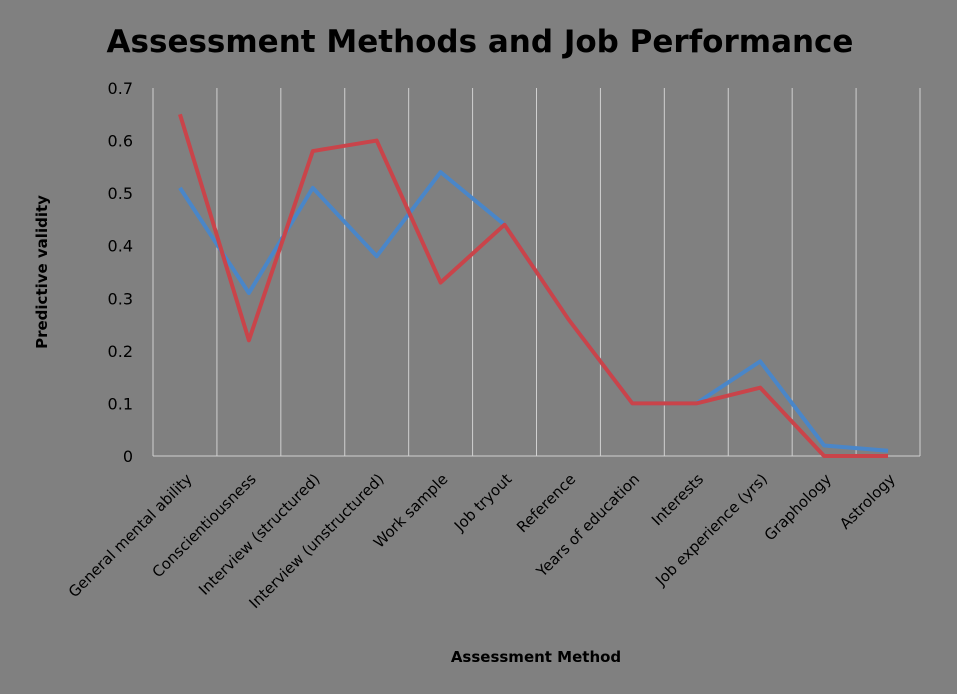 Image resolution: width=957 pixels, height=694 pixels. Describe the element at coordinates (259, 534) in the screenshot. I see `x-category-label: Interview (structured)` at that location.